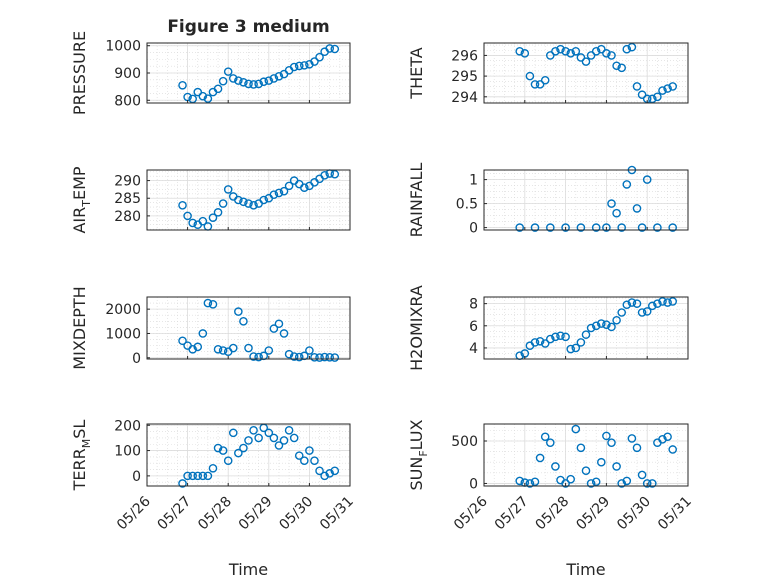  What do you see at coordinates (548, 74) in the screenshot?
I see `panel-theta: 294 295 296 THETA` at bounding box center [548, 74].